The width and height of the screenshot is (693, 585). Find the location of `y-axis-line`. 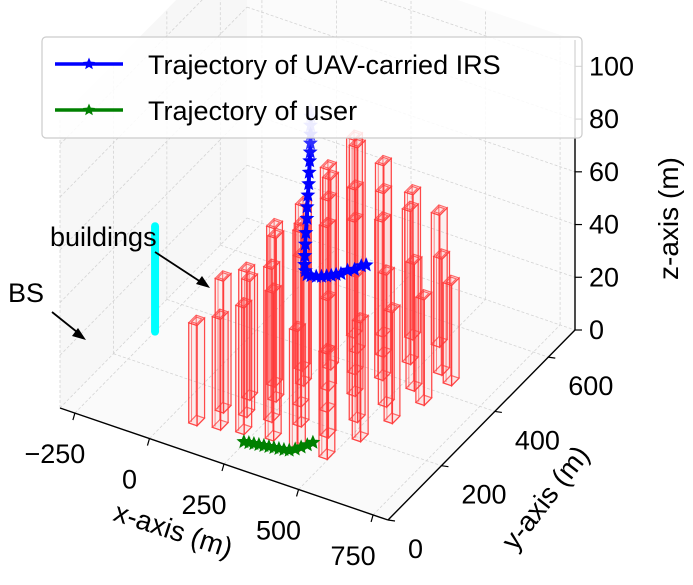

y-axis-line is located at coordinates (481, 425).